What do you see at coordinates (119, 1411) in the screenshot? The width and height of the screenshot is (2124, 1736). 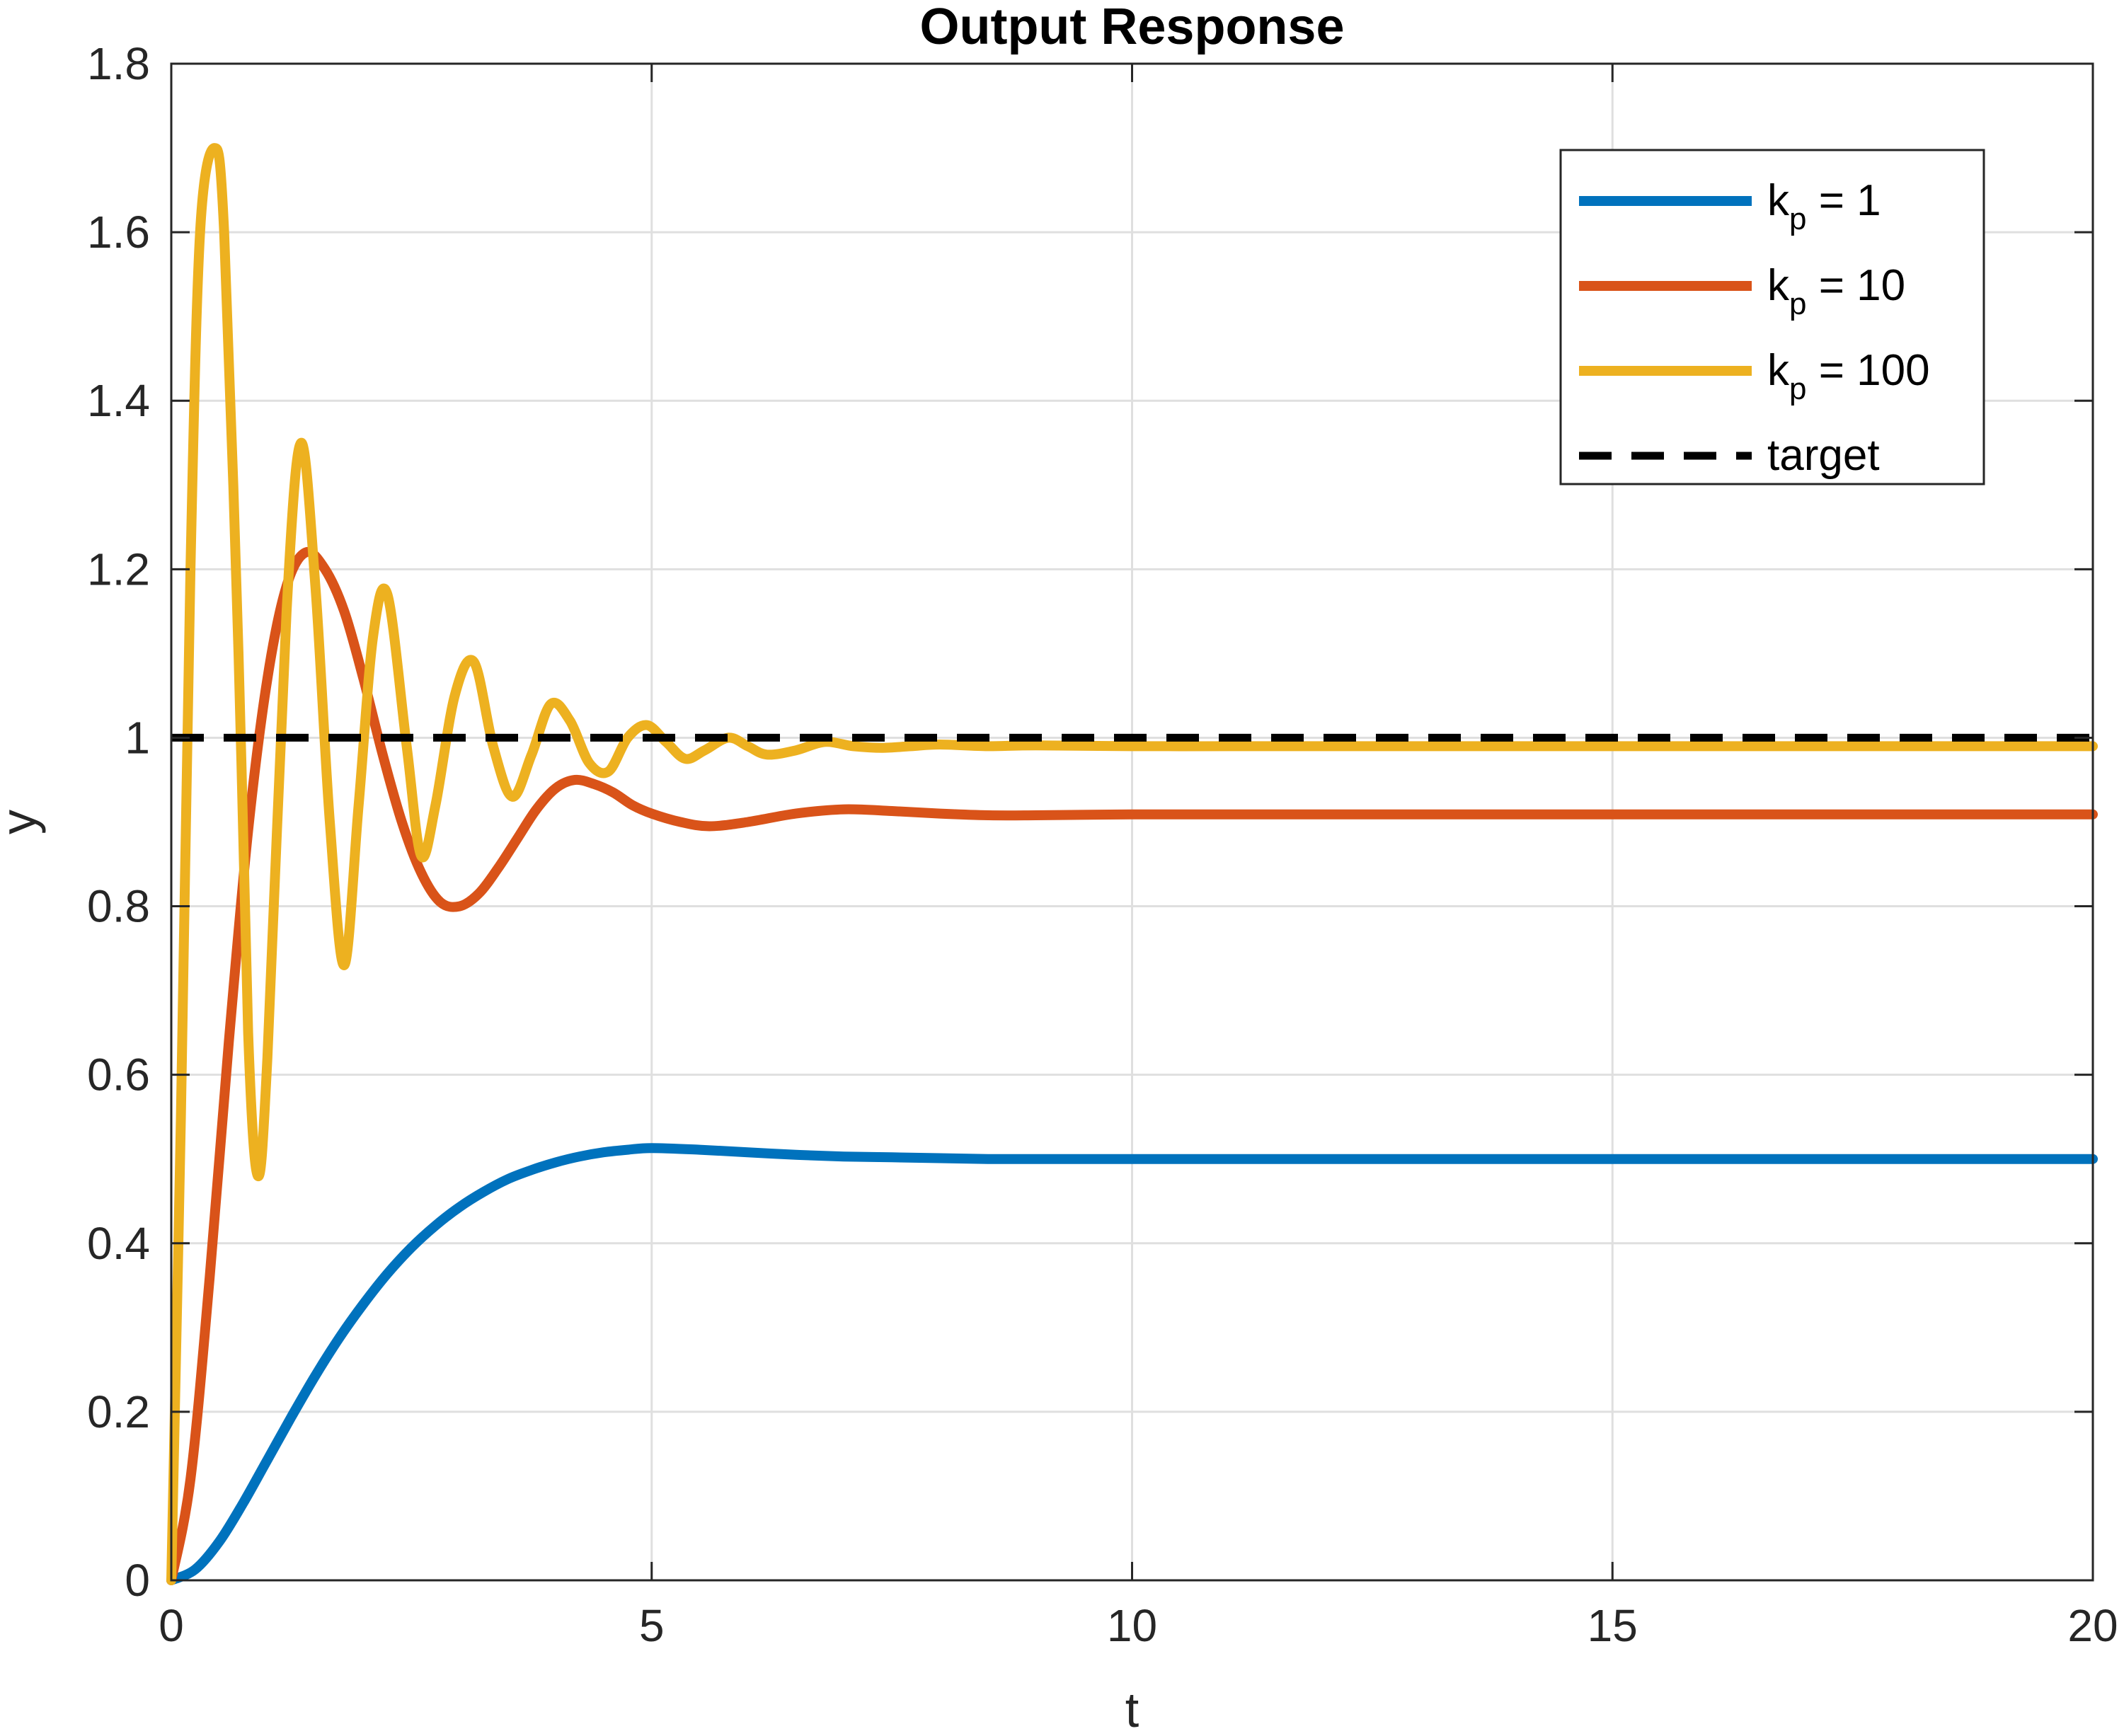 I see `y-tick-label: 0.2` at bounding box center [119, 1411].